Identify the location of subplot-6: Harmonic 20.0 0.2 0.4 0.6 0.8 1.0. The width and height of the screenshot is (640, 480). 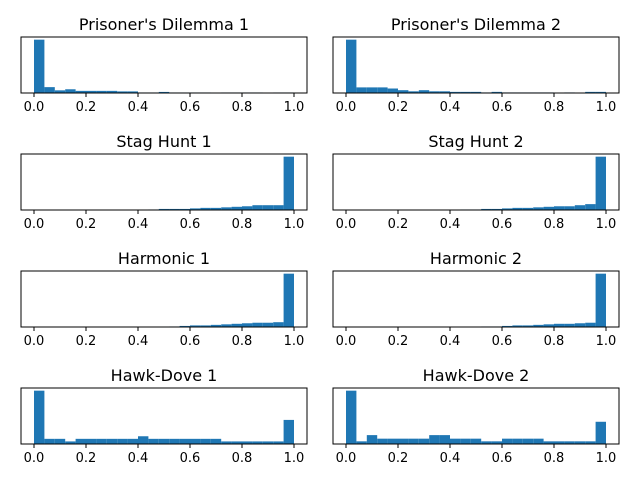
(476, 299).